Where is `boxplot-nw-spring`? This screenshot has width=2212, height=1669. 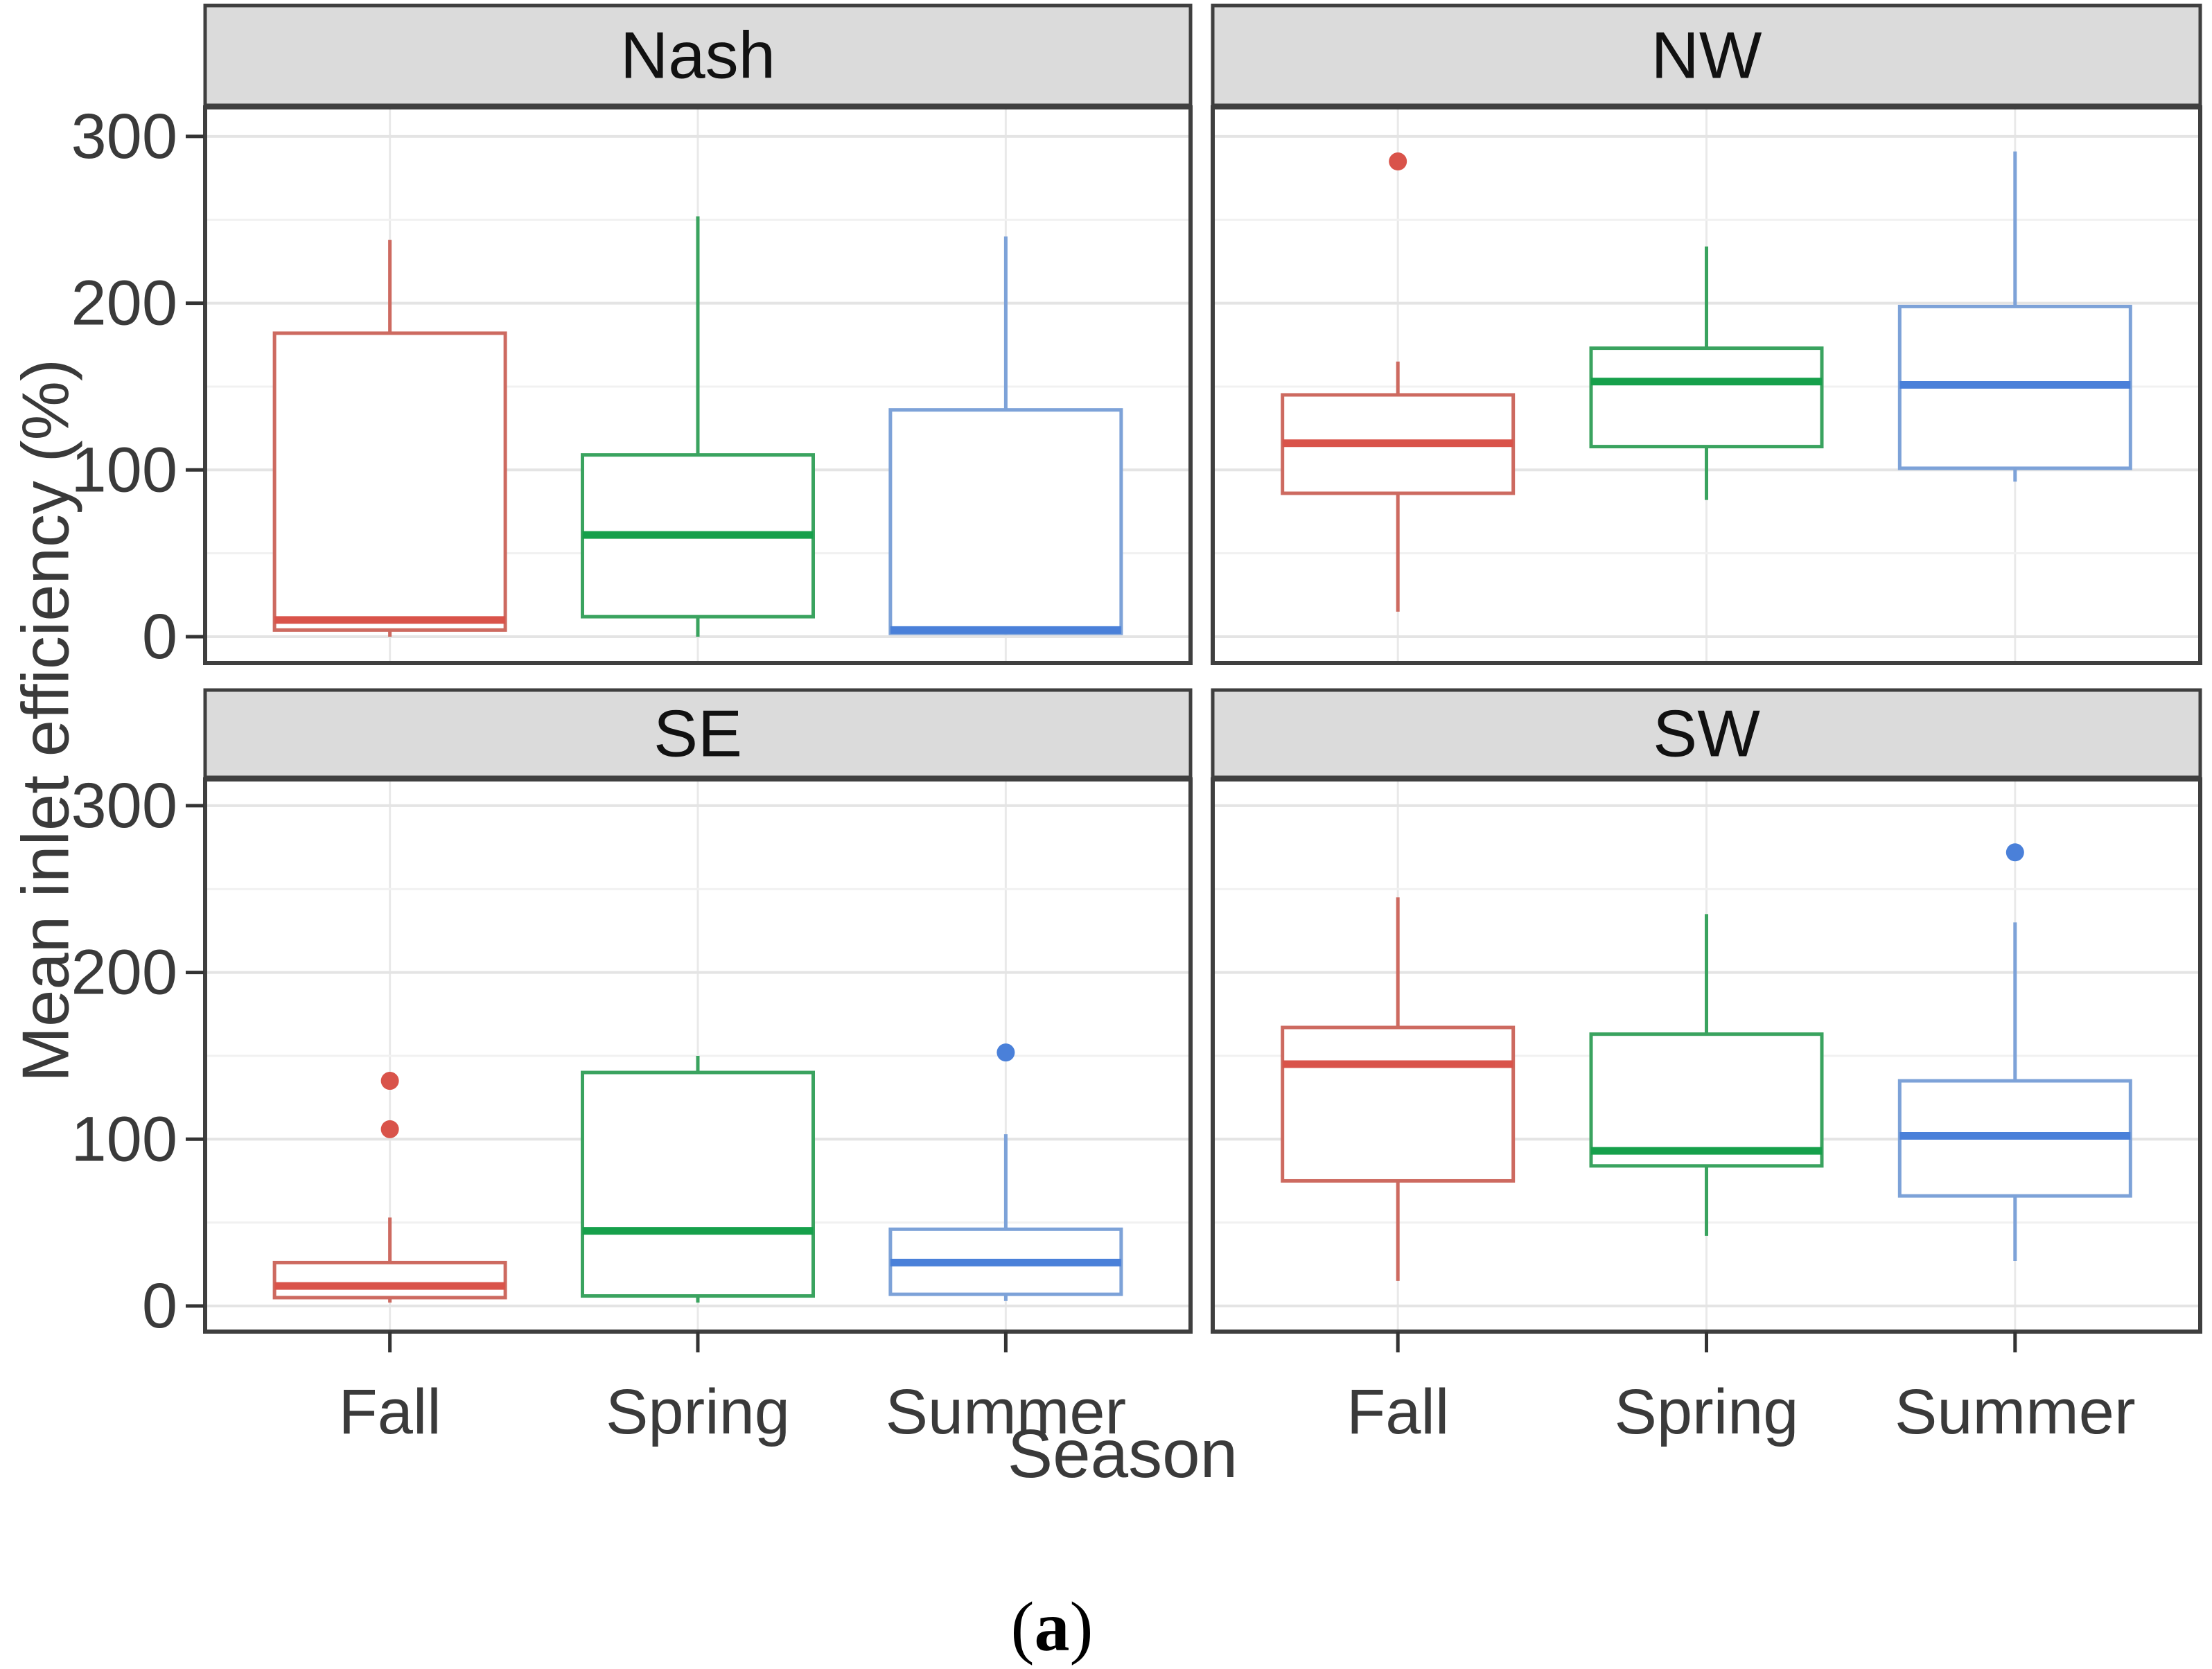
boxplot-nw-spring is located at coordinates (1706, 373).